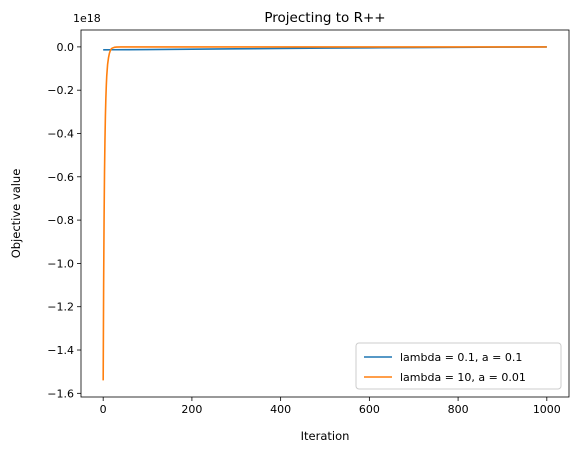 Image resolution: width=579 pixels, height=453 pixels. What do you see at coordinates (461, 357) in the screenshot?
I see `legend-label-1: lambda = 0.1, a = 0.1` at bounding box center [461, 357].